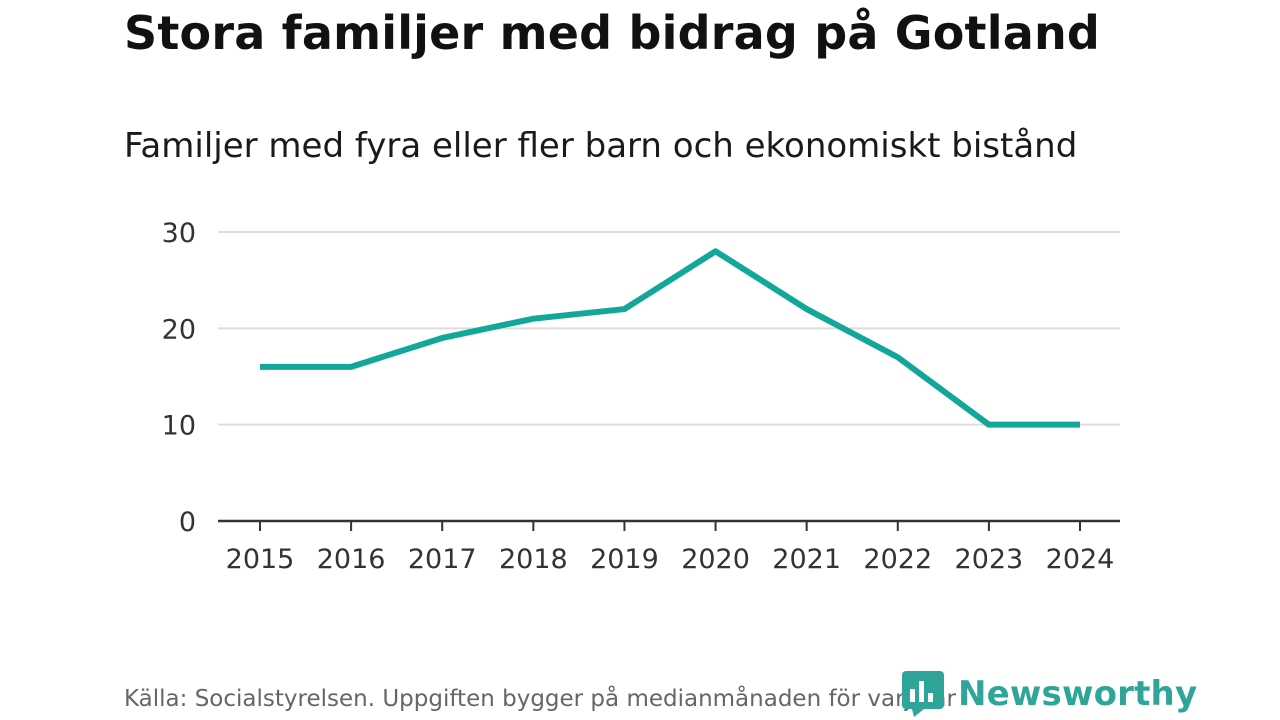 This screenshot has height=720, width=1280. I want to click on y-tick-label: 20, so click(179, 329).